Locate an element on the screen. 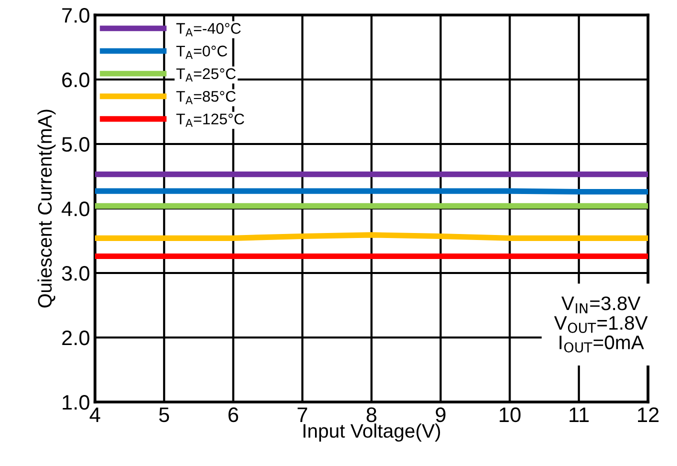 The width and height of the screenshot is (677, 466). x-tick-label: 7 is located at coordinates (303, 415).